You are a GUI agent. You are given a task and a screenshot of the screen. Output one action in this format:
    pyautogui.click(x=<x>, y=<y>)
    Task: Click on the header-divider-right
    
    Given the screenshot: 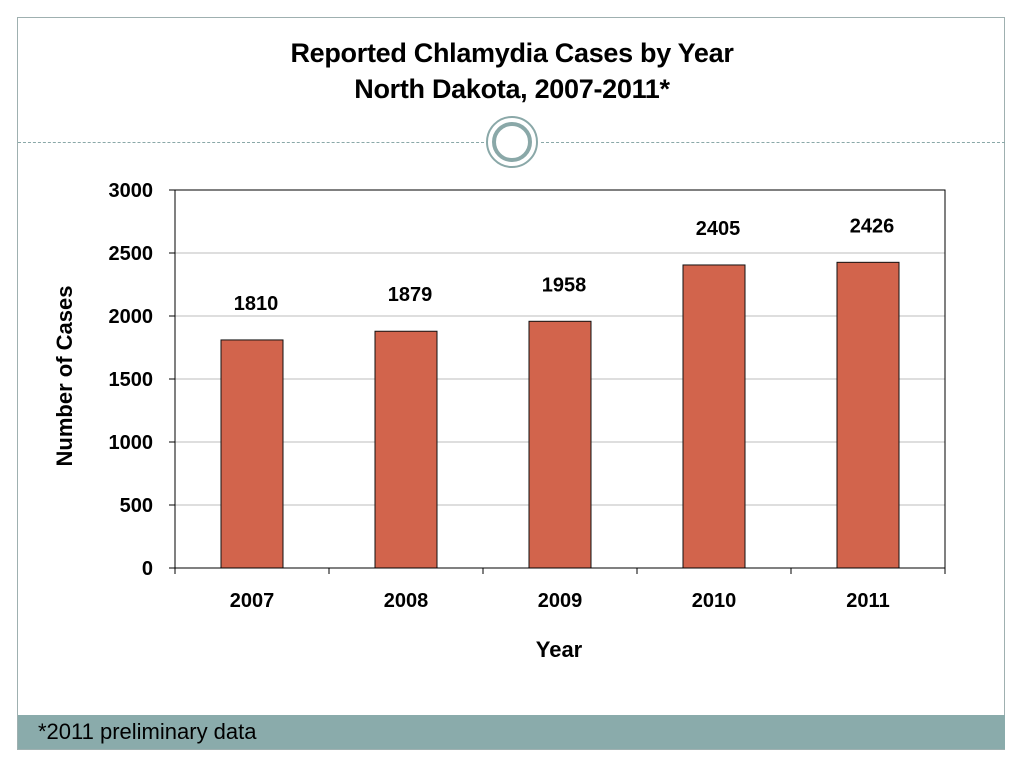 What is the action you would take?
    pyautogui.click(x=773, y=142)
    